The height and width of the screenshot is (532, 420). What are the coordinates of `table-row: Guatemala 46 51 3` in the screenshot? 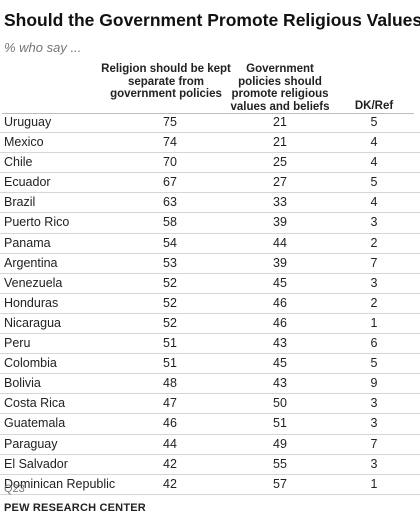 It's located at (210, 424).